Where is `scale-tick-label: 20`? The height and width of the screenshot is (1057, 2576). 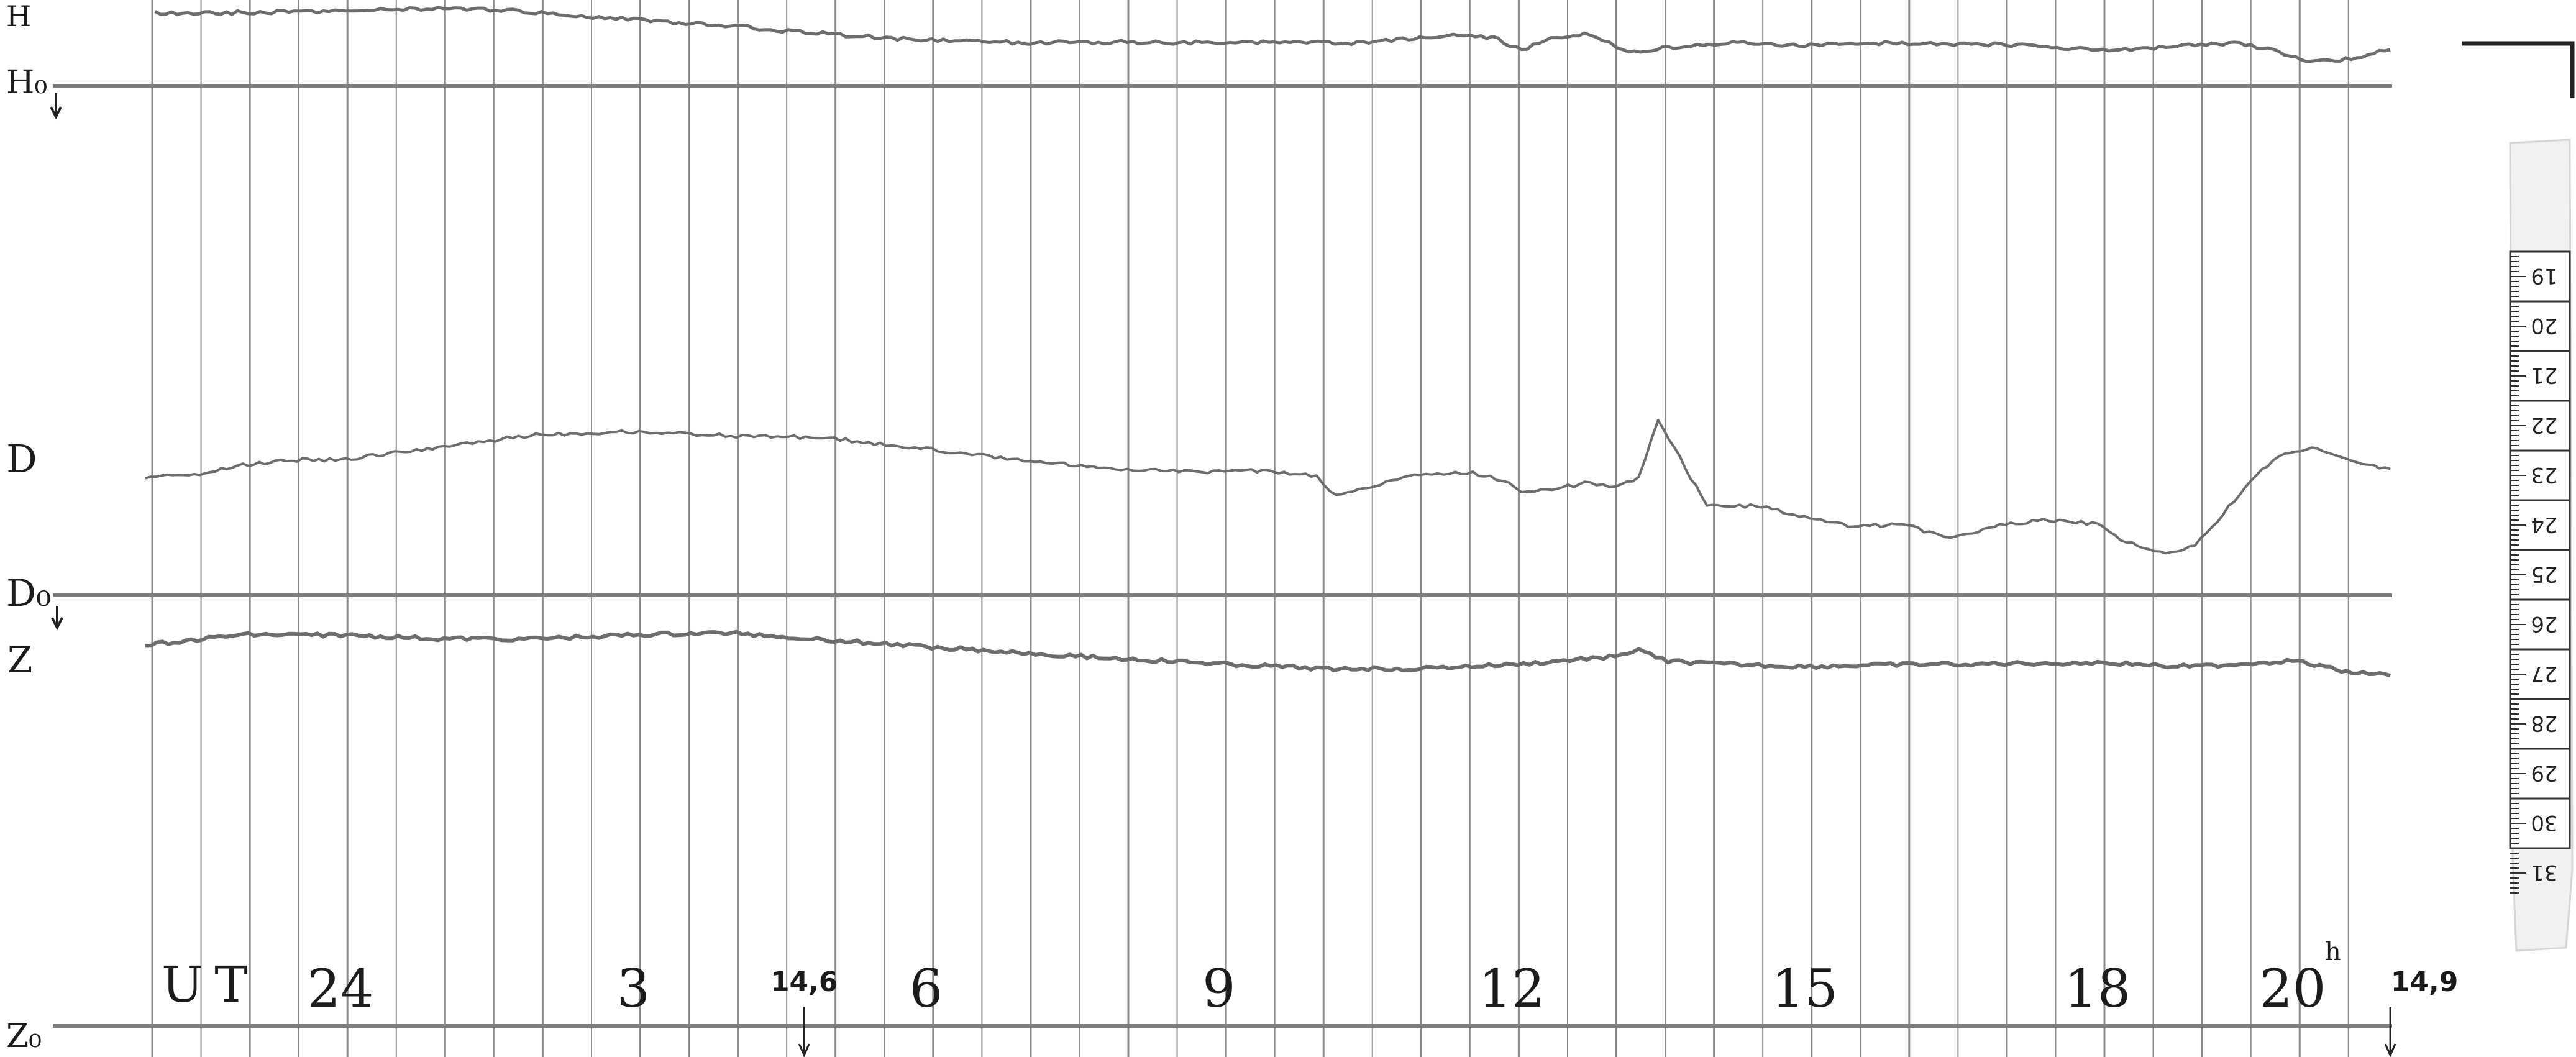 scale-tick-label: 20 is located at coordinates (2544, 325).